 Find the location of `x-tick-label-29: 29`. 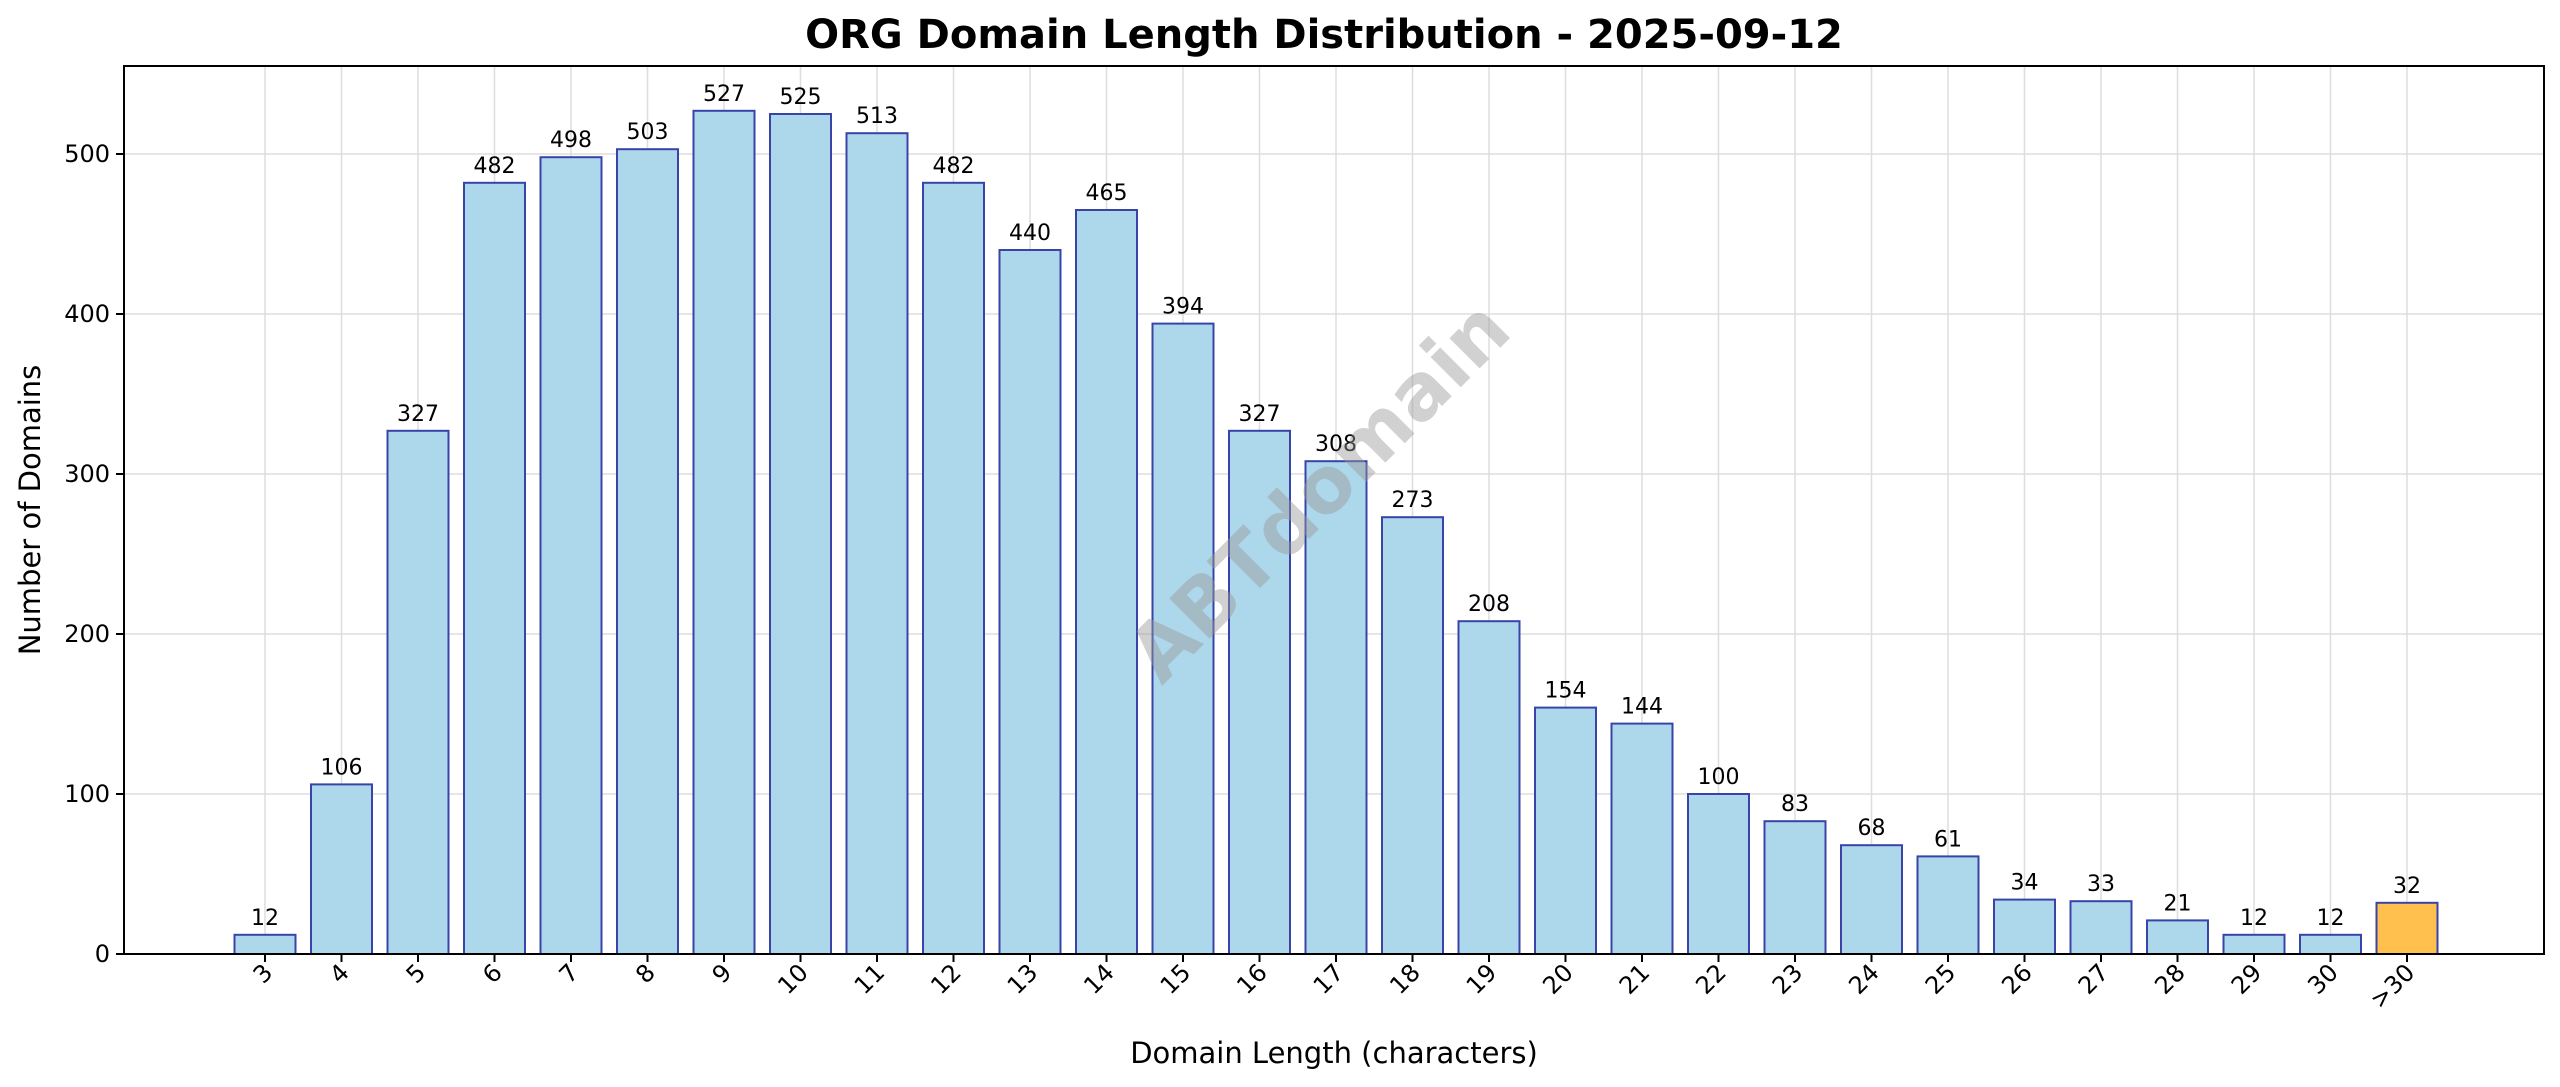

x-tick-label-29: 29 is located at coordinates (2246, 978).